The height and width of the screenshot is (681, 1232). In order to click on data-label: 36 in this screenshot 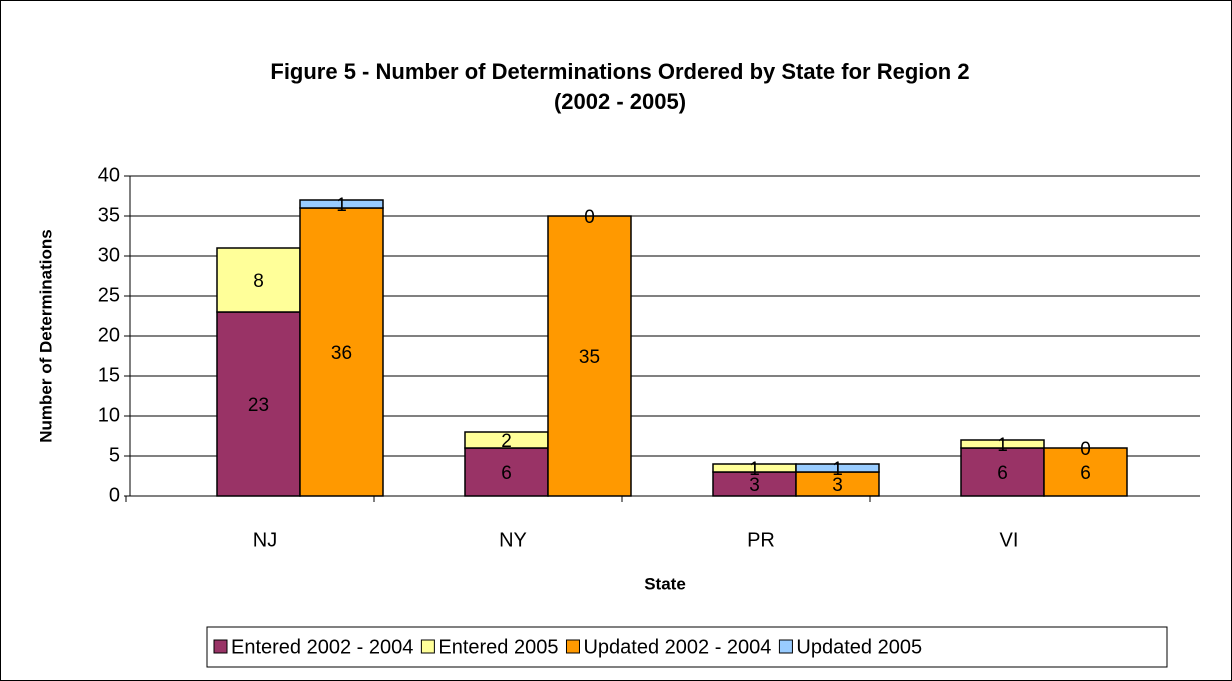, I will do `click(341, 353)`.